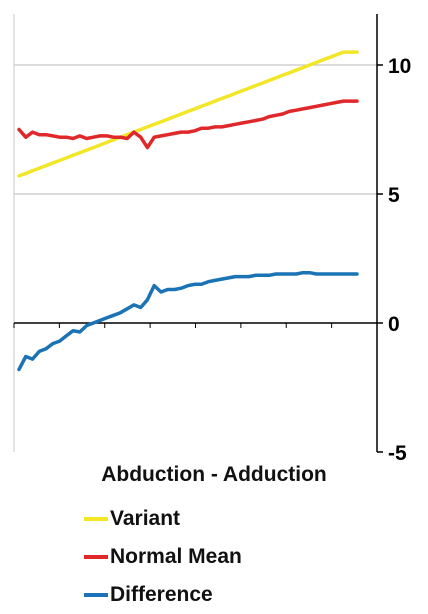 The image size is (428, 614). I want to click on legend-label-normal-mean: Normal Mean, so click(176, 556).